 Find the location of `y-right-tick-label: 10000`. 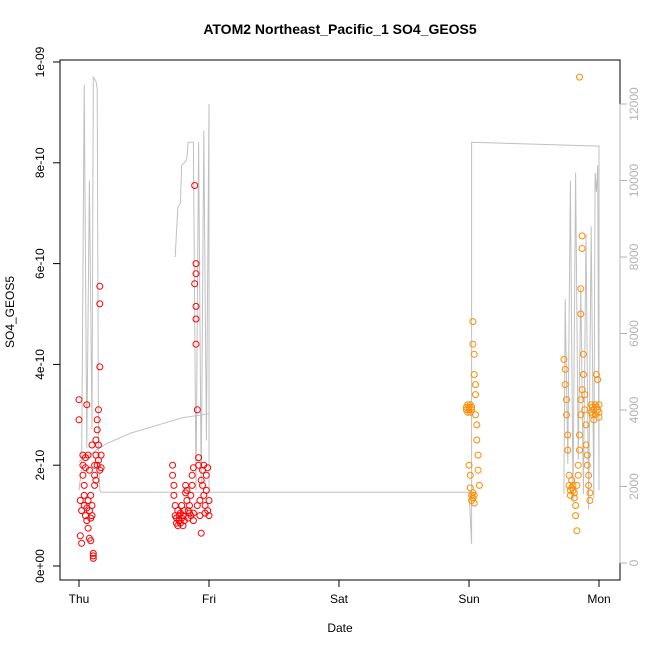

y-right-tick-label: 10000 is located at coordinates (634, 180).